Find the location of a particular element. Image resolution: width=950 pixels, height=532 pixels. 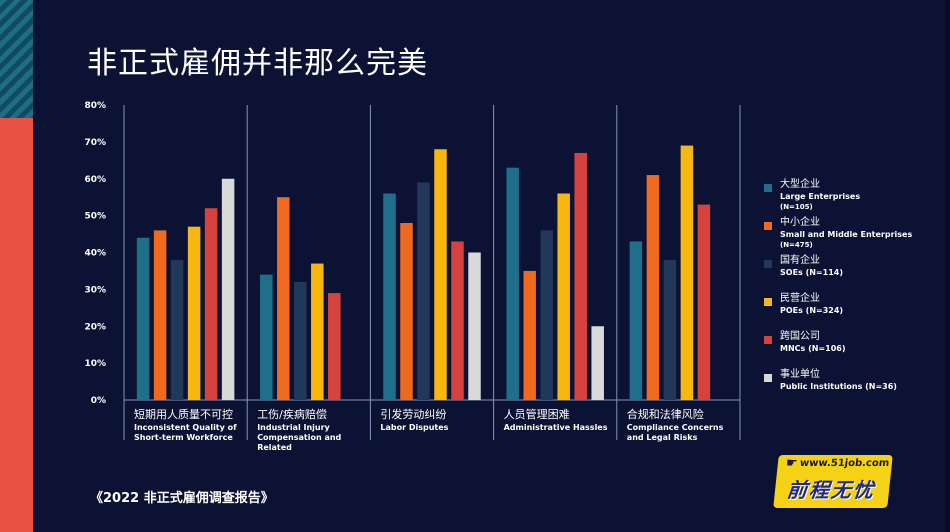

category-label: 工伤/疾病赔偿 is located at coordinates (292, 414).